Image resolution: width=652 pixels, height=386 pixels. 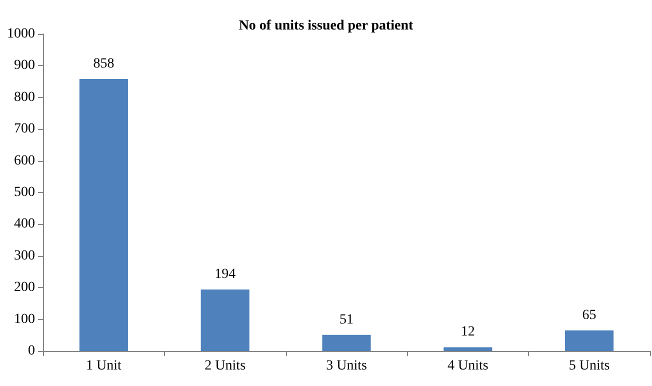 What do you see at coordinates (467, 332) in the screenshot?
I see `data-label: 12` at bounding box center [467, 332].